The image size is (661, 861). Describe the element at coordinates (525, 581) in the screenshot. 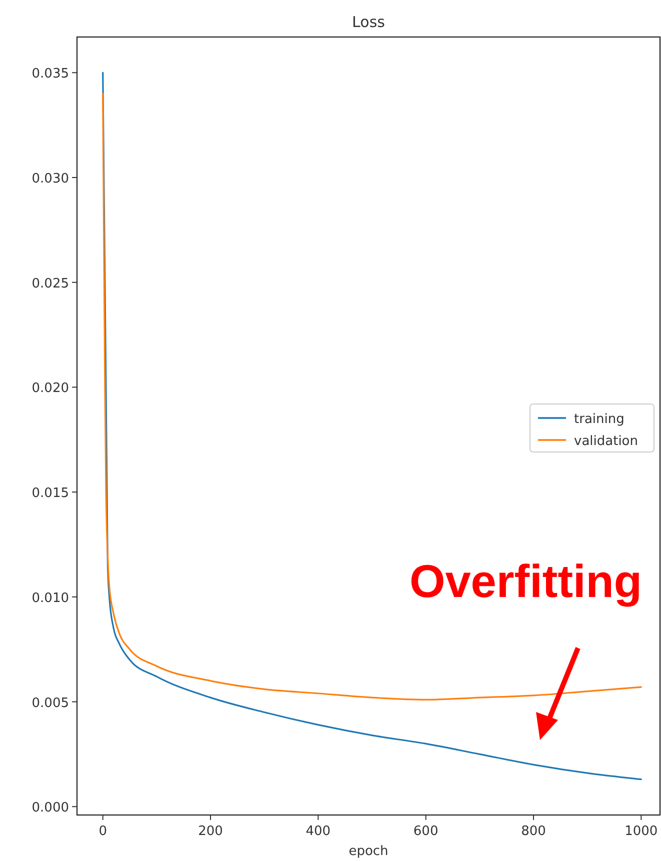

I see `annotation: Overfitting` at that location.